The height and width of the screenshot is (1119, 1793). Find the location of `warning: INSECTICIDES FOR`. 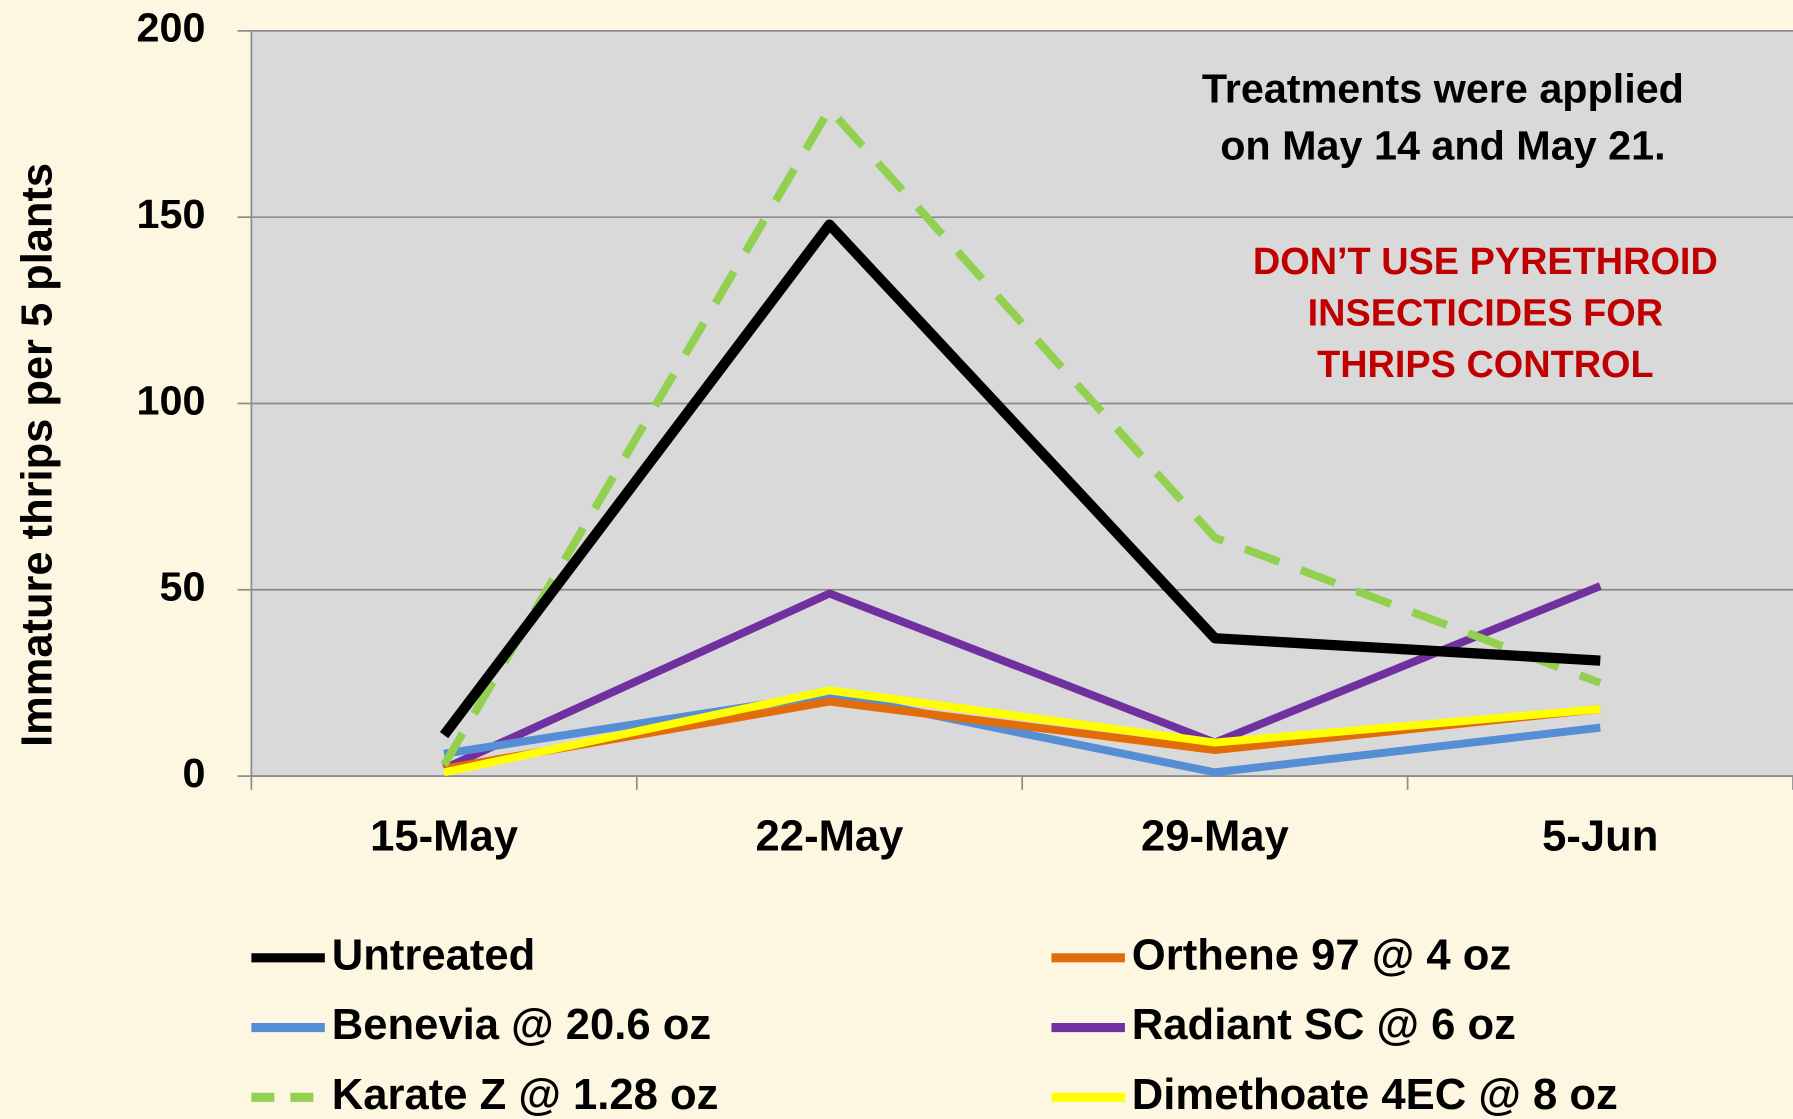

warning: INSECTICIDES FOR is located at coordinates (1486, 314).